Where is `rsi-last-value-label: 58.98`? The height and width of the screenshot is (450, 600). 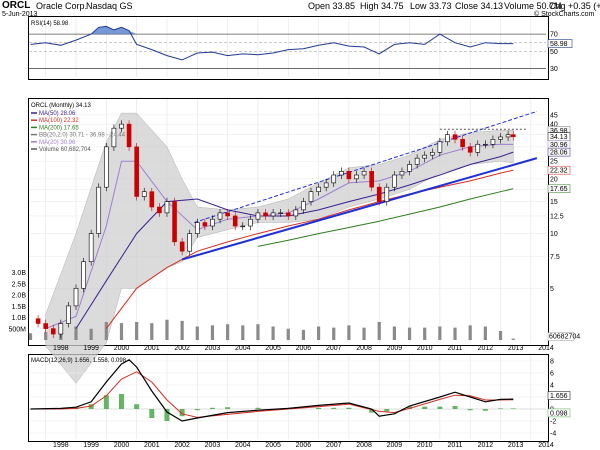
rsi-last-value-label: 58.98 is located at coordinates (559, 44).